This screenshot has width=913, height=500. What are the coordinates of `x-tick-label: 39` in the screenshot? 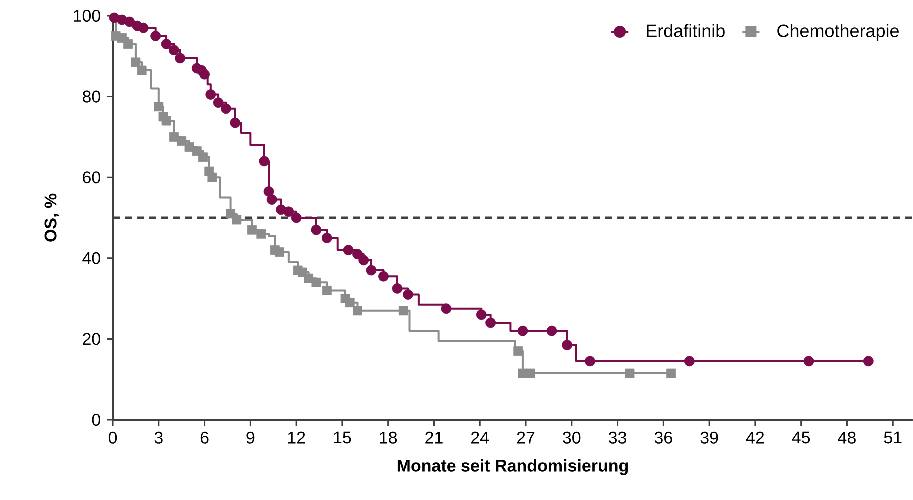 It's located at (709, 438).